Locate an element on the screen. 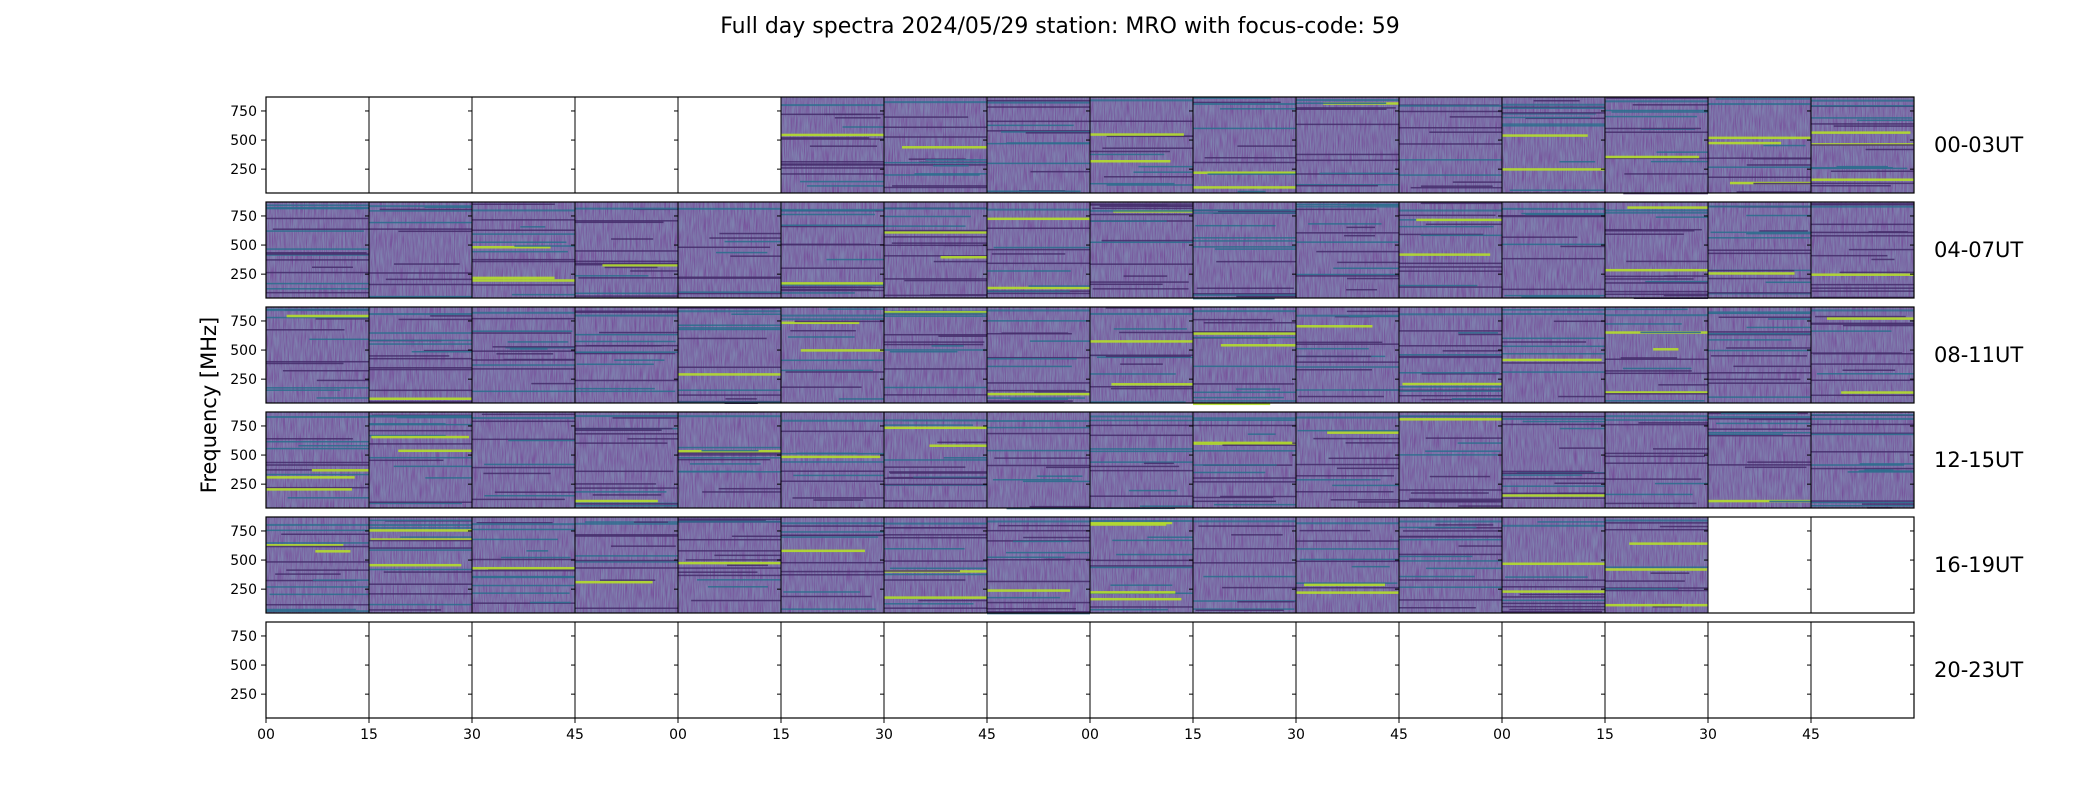  x-tick-label: 00 is located at coordinates (1090, 735).